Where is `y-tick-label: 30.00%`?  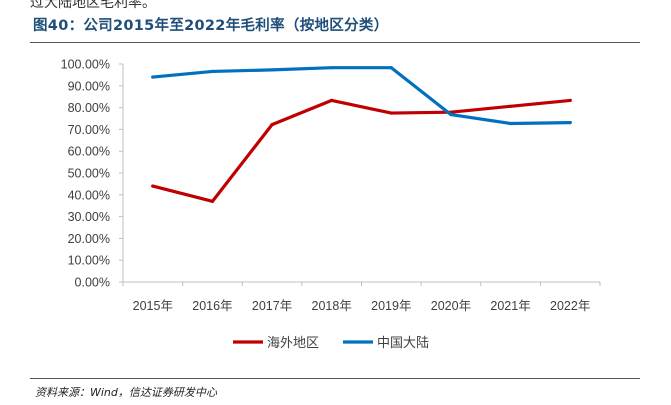
y-tick-label: 30.00% is located at coordinates (89, 217).